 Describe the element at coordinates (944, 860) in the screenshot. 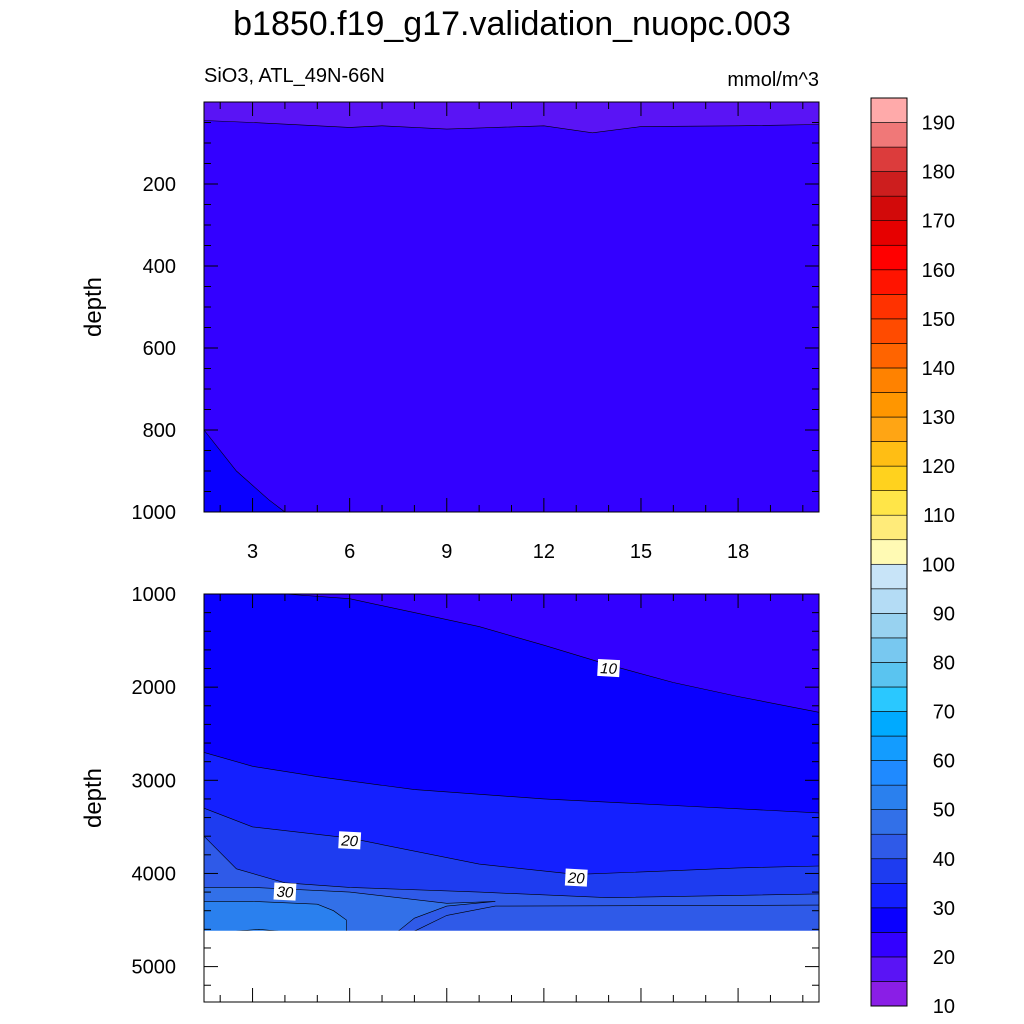

I see `colorbar-label: 40` at that location.